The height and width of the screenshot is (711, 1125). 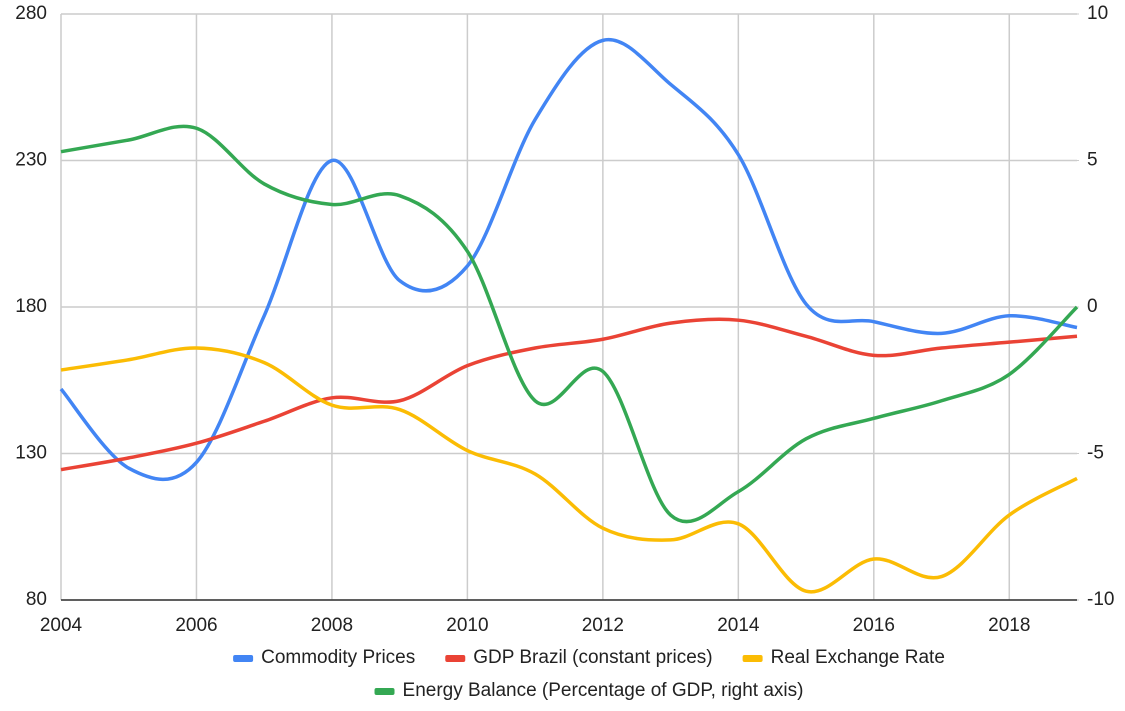 I want to click on legend-label: Commodity Prices, so click(x=338, y=657).